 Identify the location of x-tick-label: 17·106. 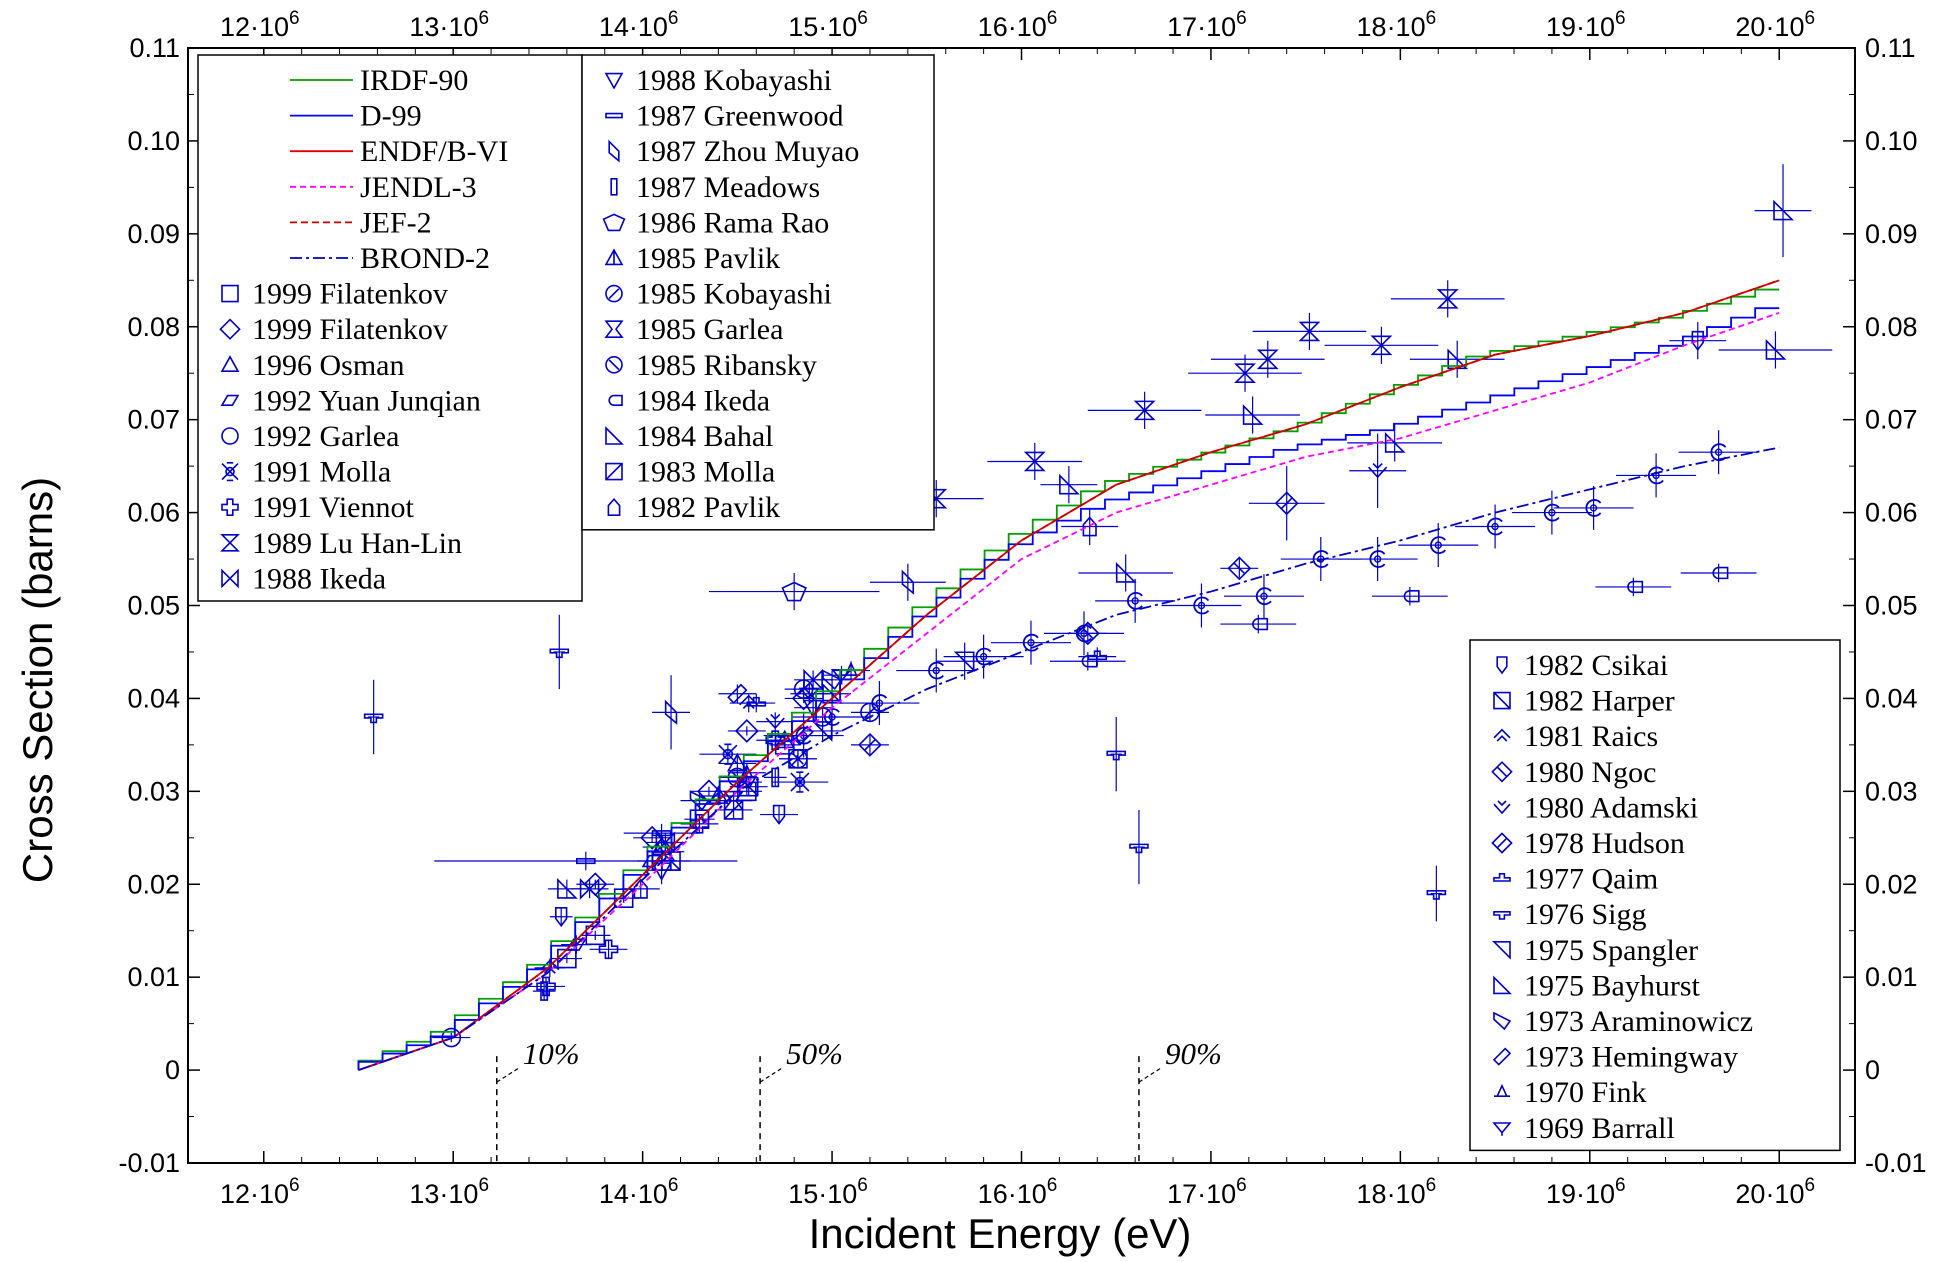
(1207, 1192).